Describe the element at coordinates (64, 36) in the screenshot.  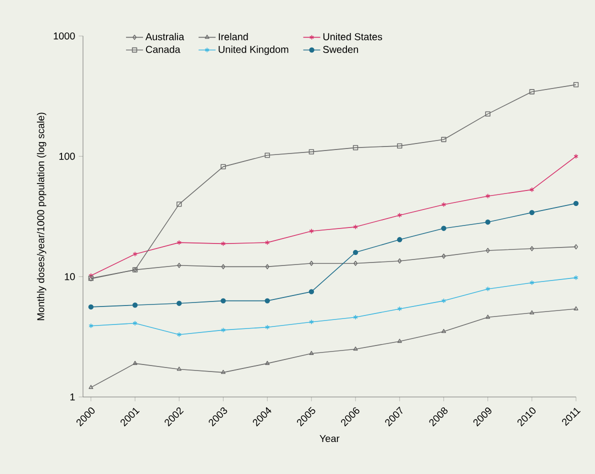
I see `y-tick-label: 1000` at that location.